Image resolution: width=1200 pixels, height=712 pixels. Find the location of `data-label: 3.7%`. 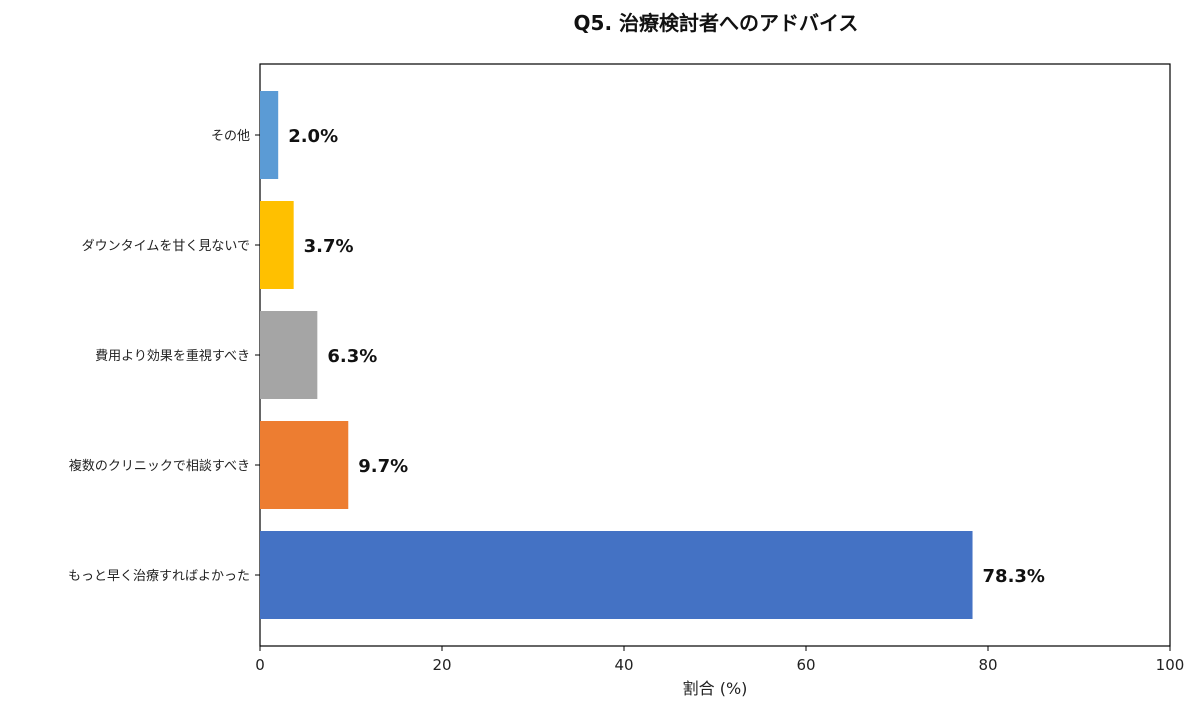

data-label: 3.7% is located at coordinates (329, 246).